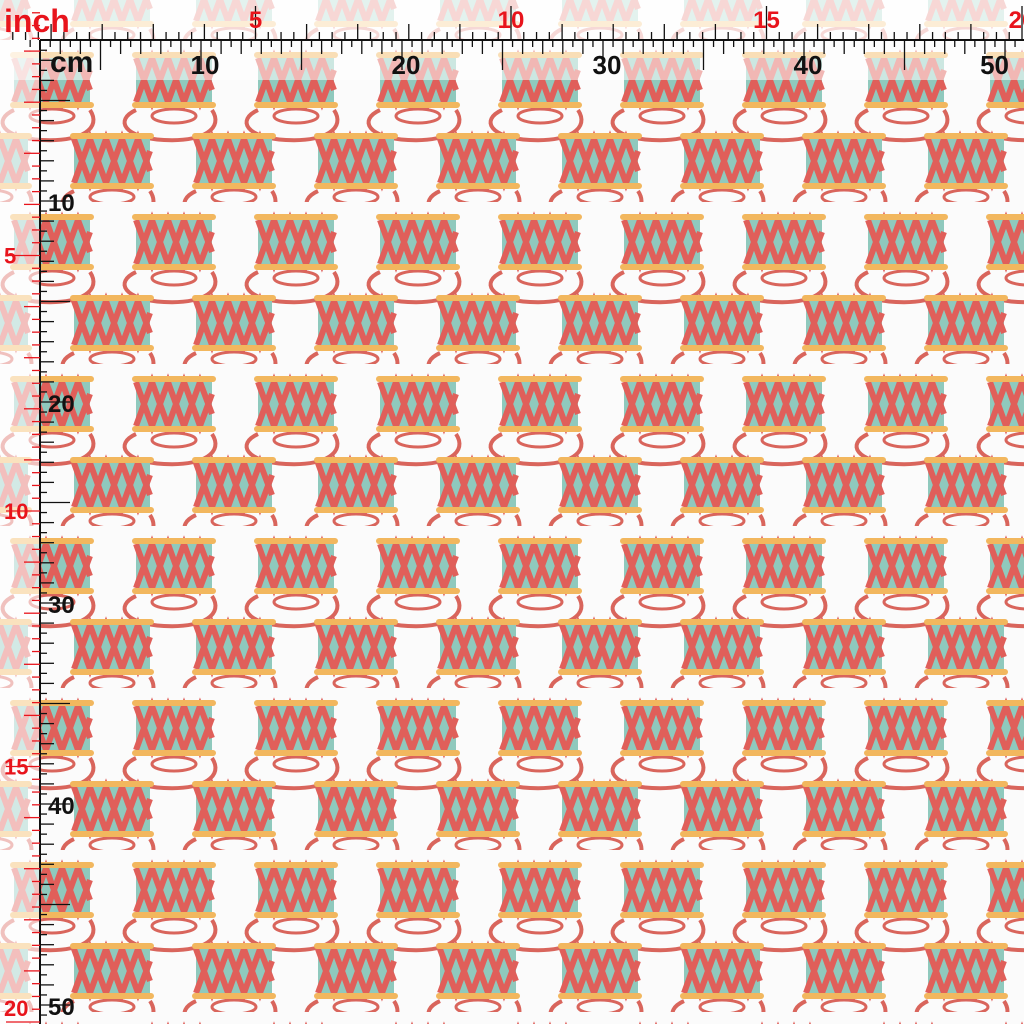 This screenshot has height=1024, width=1024. What do you see at coordinates (512, 61) in the screenshot?
I see `top-ruler-cm` at bounding box center [512, 61].